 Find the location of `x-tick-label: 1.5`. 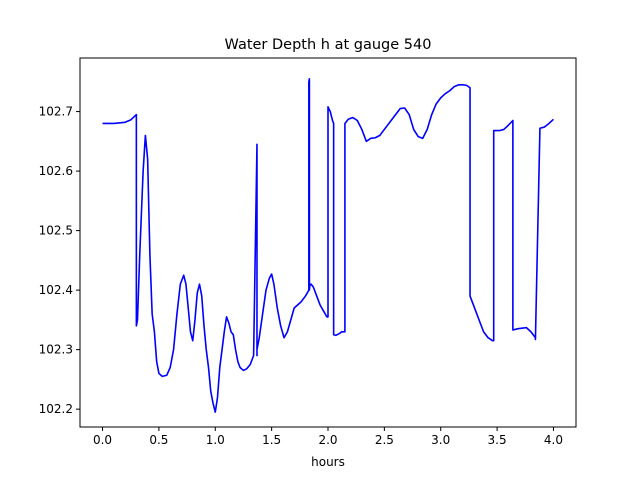

x-tick-label: 1.5 is located at coordinates (271, 440).